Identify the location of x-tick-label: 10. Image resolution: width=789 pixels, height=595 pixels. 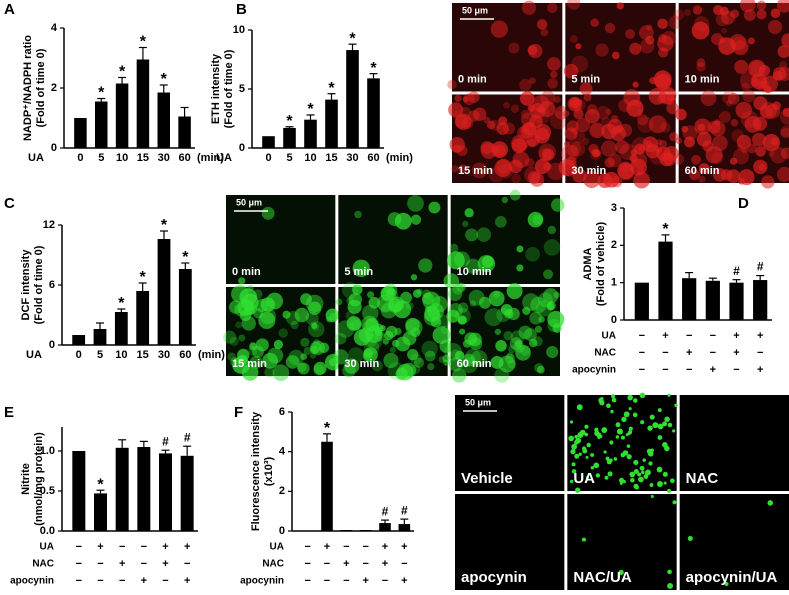
(310, 158).